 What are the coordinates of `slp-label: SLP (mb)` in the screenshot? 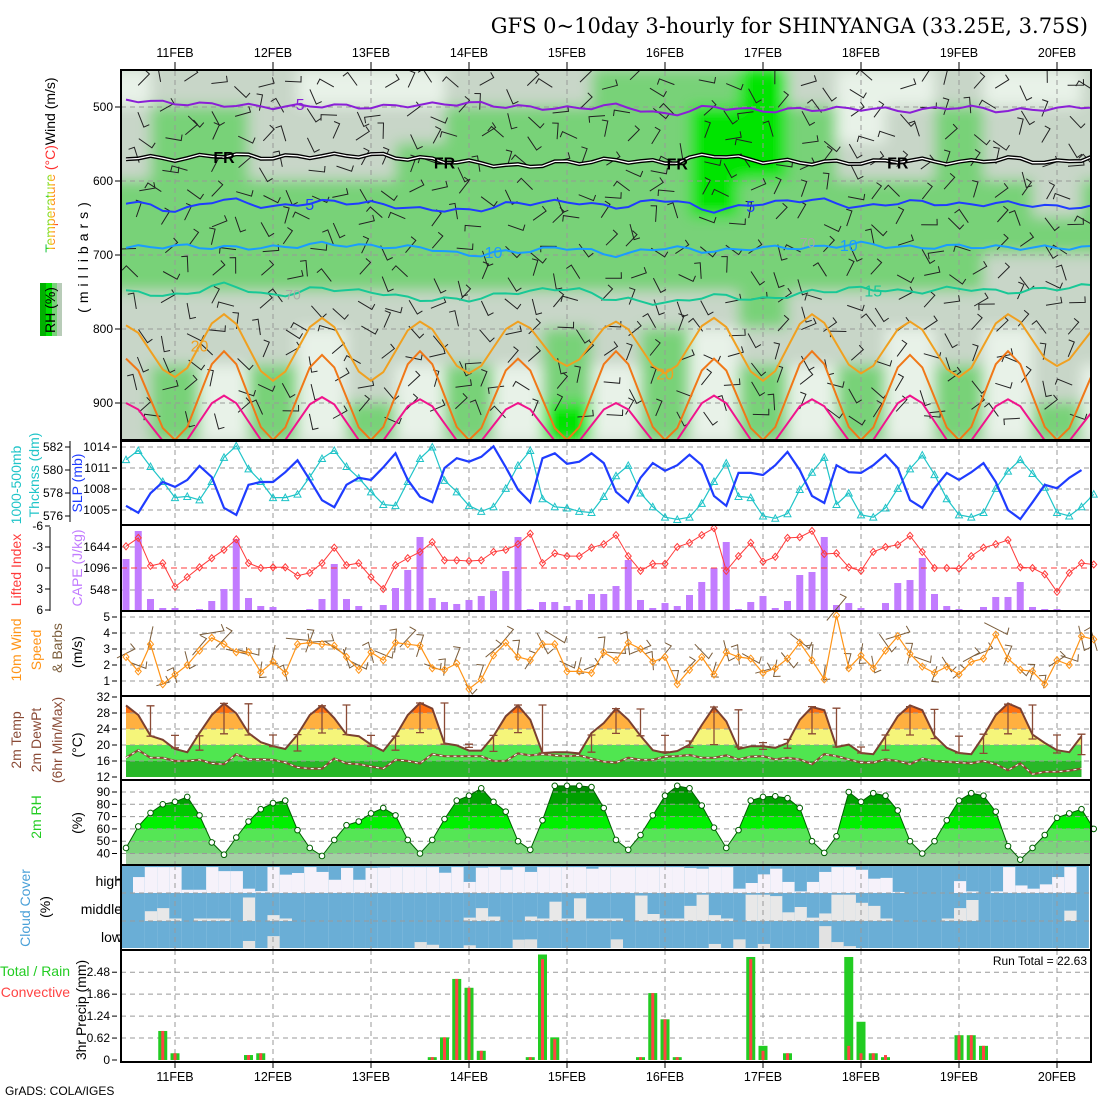 It's located at (77, 483).